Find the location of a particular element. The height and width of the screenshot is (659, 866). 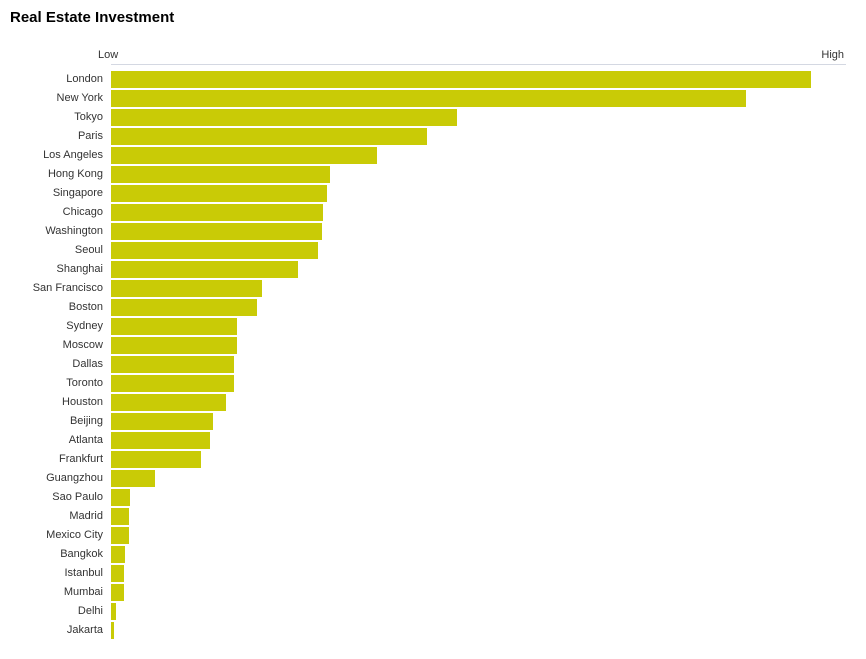

bar-label: Boston is located at coordinates (85, 307).